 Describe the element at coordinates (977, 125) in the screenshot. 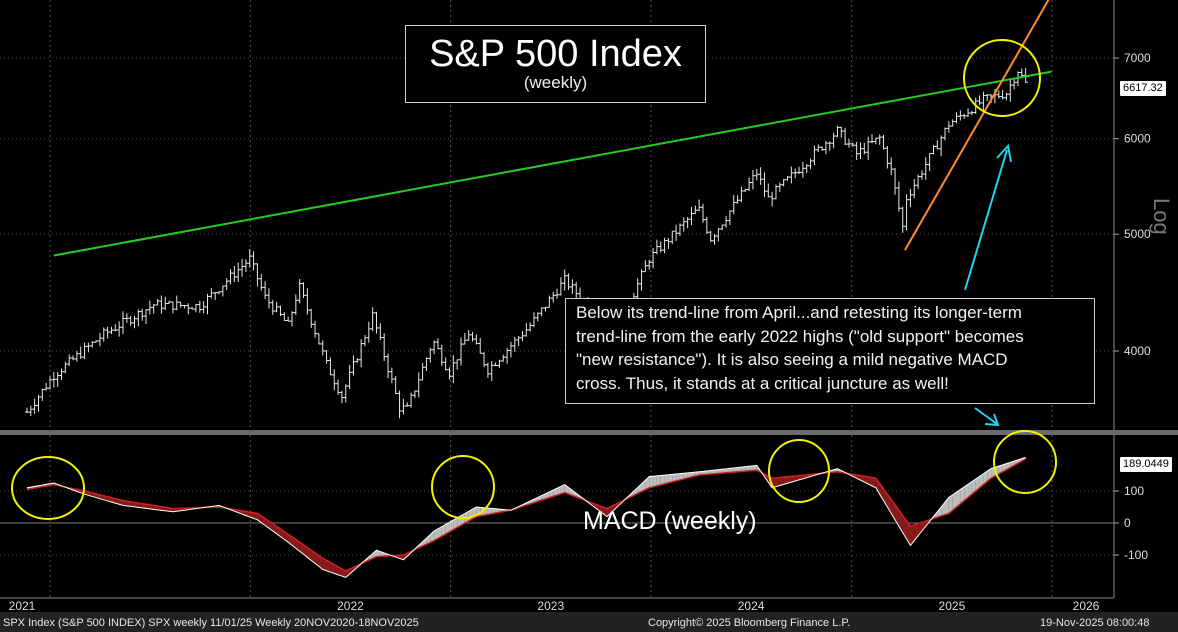

I see `trend-line` at that location.